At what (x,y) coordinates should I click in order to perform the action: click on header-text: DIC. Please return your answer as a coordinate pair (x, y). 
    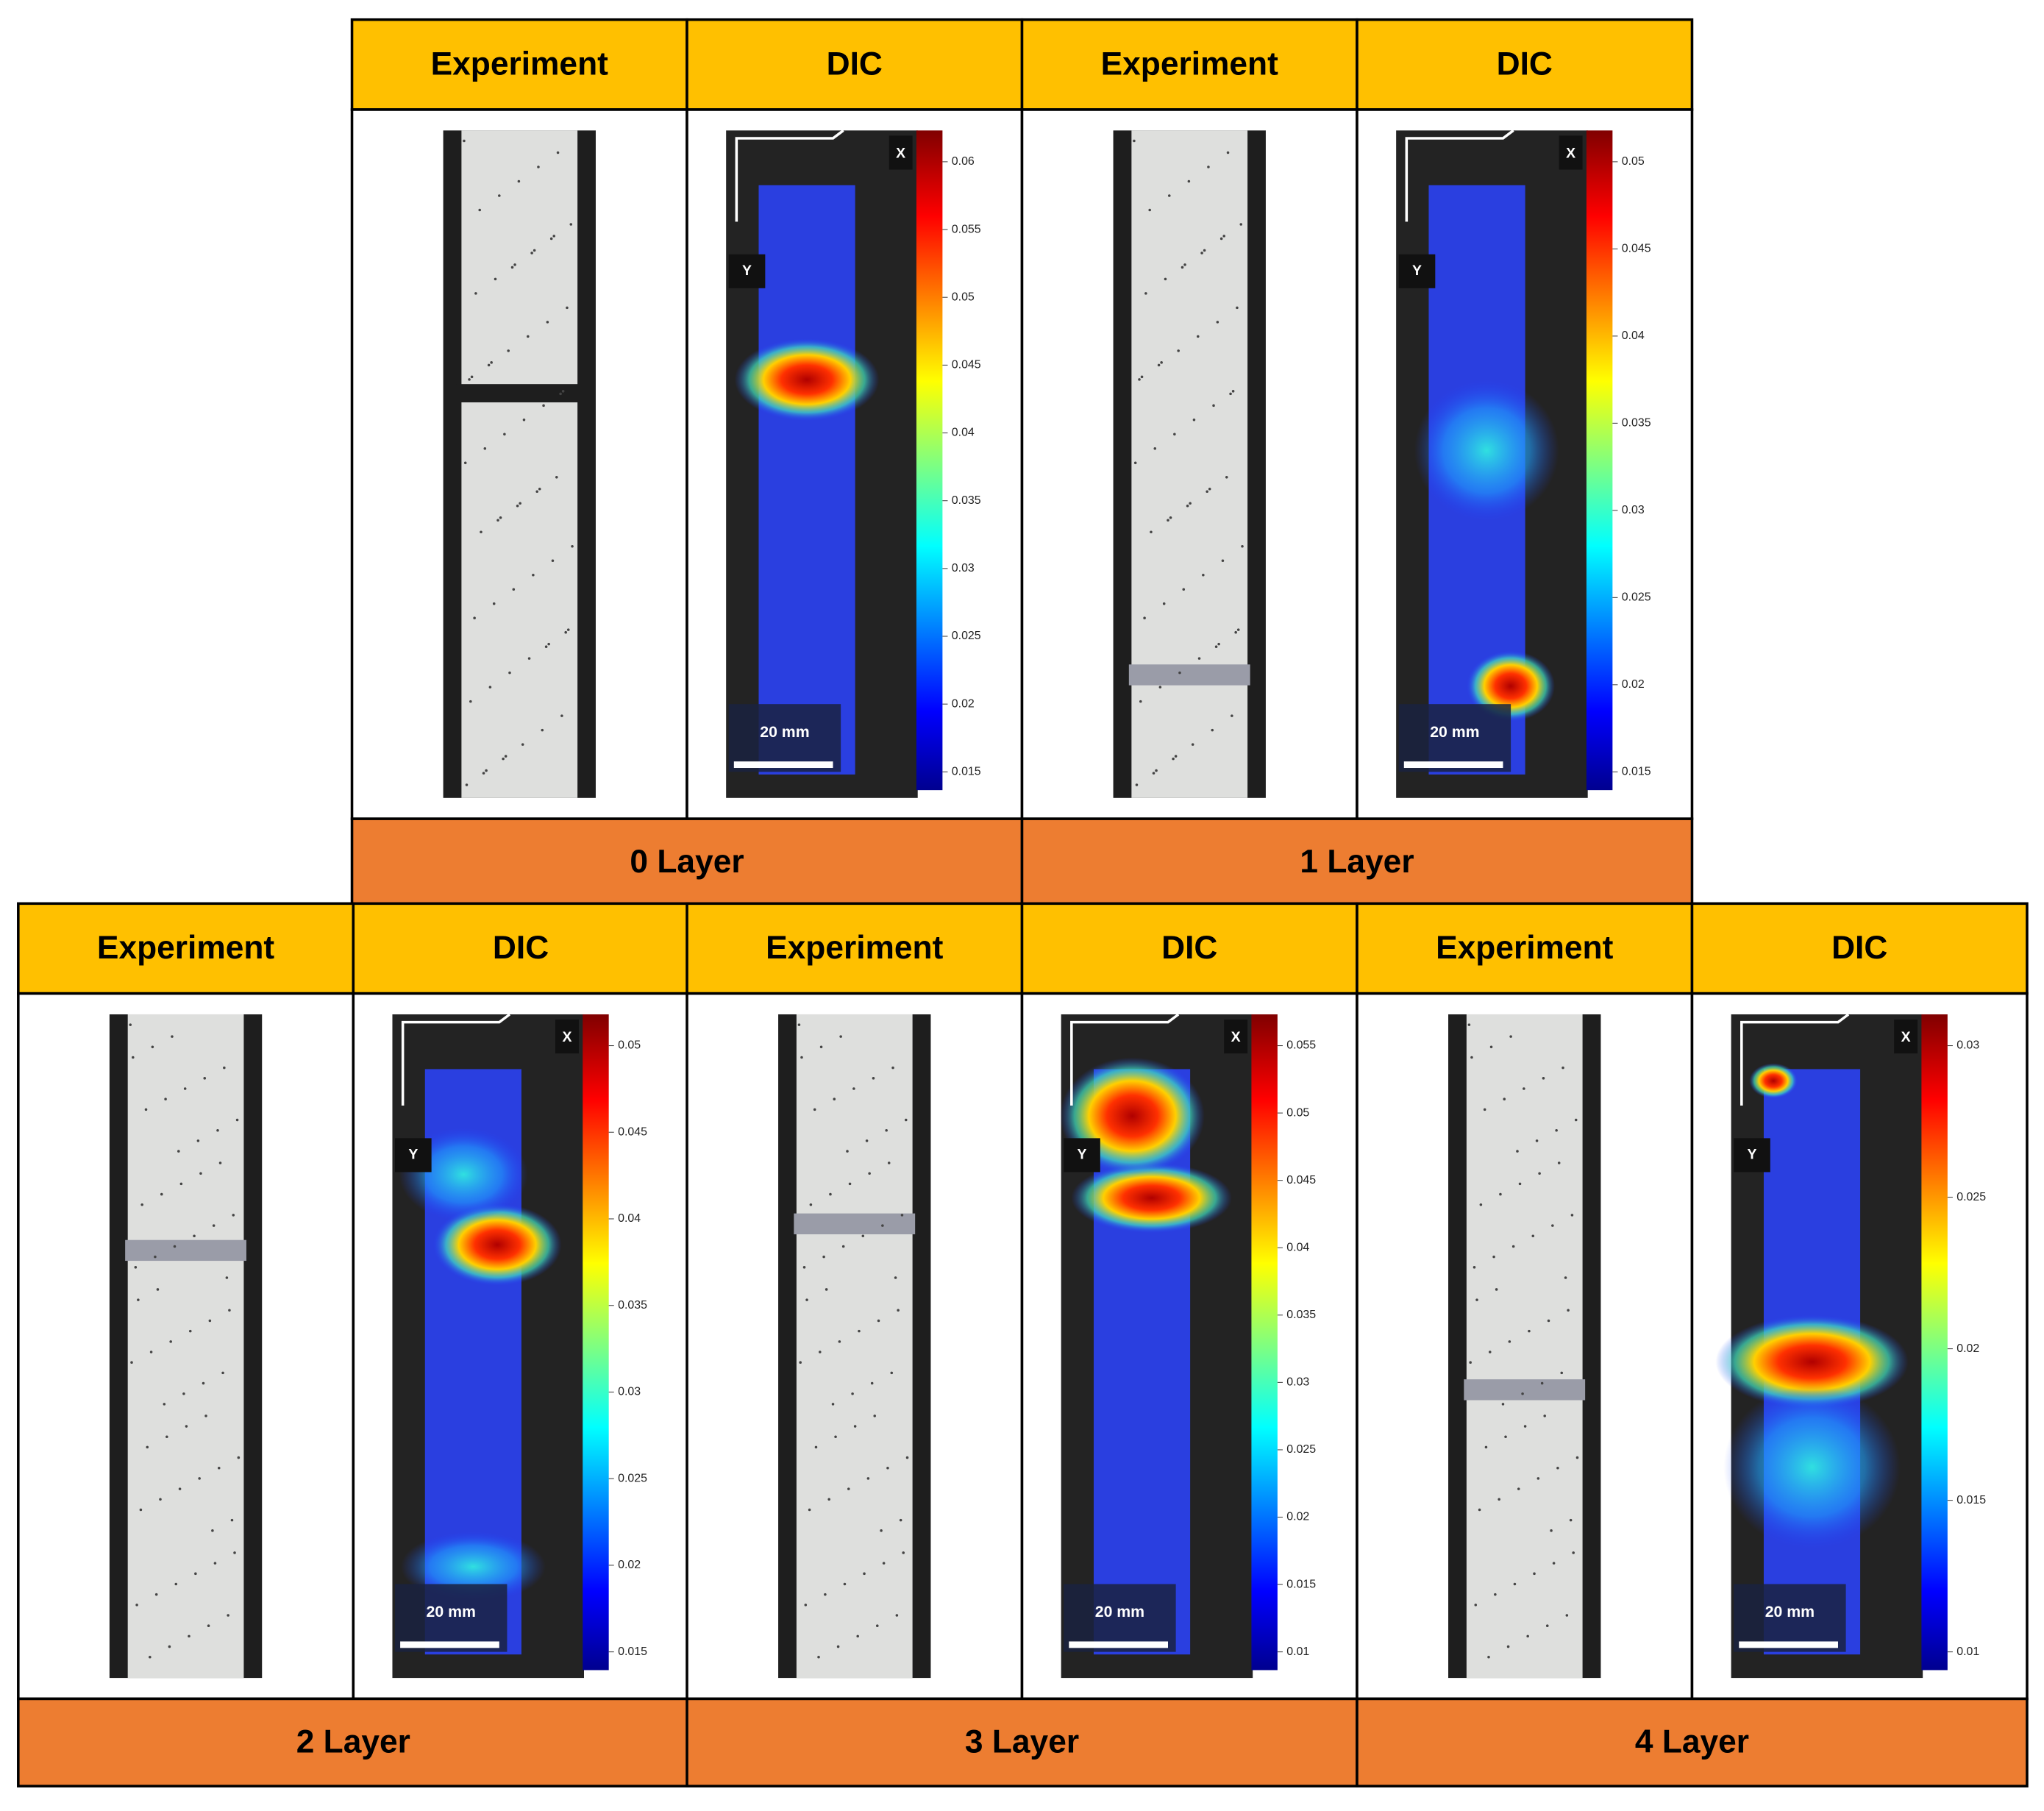
    Looking at the image, I should click on (1525, 64).